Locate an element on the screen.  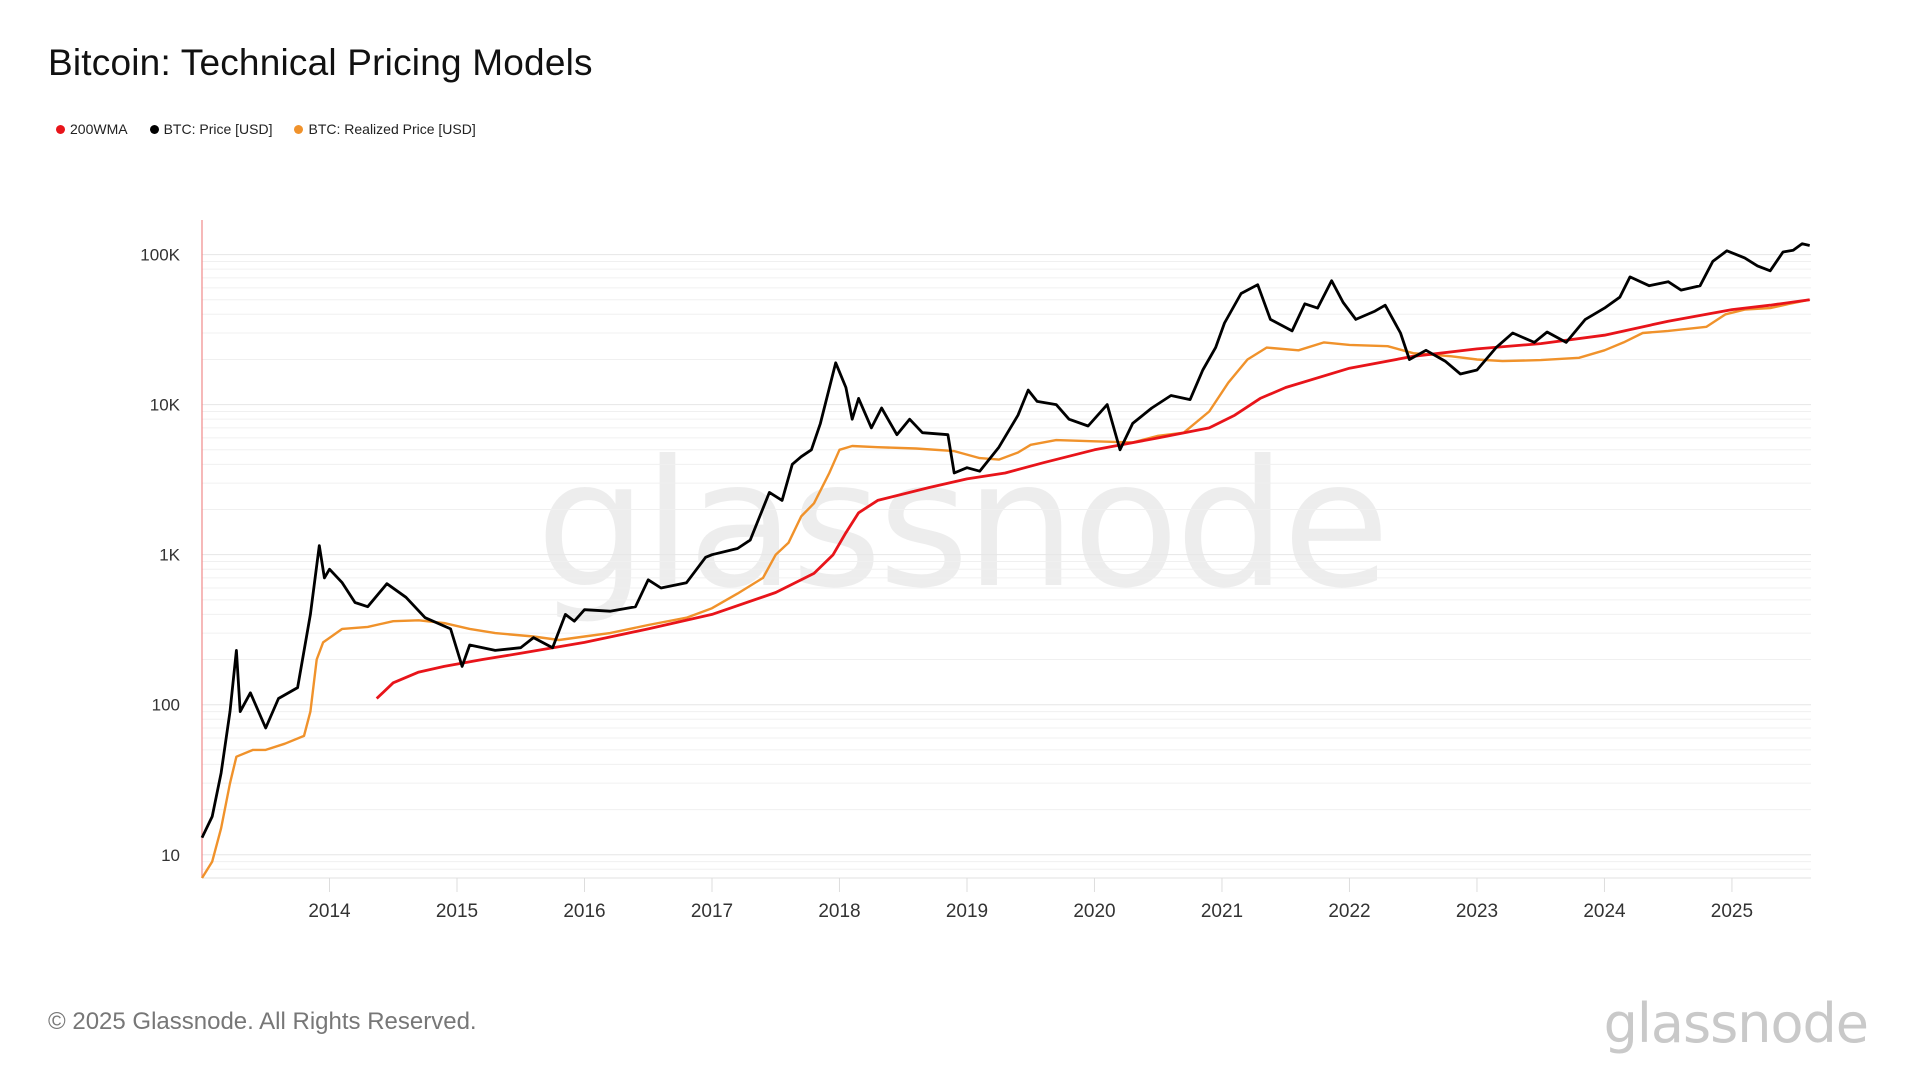
x-tick-label: 2020 is located at coordinates (1094, 911).